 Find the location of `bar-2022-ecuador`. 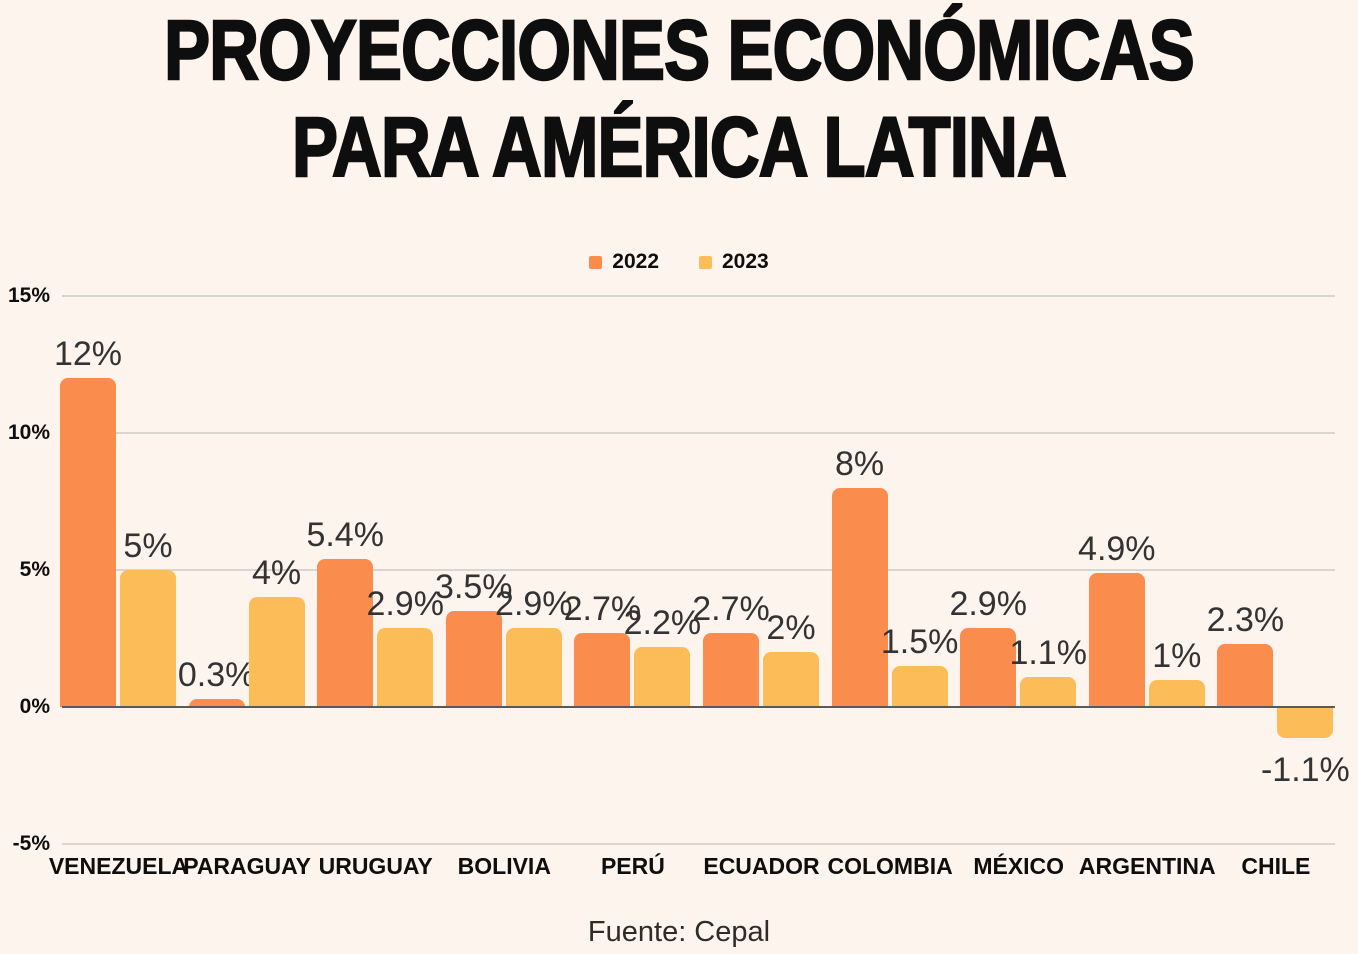

bar-2022-ecuador is located at coordinates (731, 670).